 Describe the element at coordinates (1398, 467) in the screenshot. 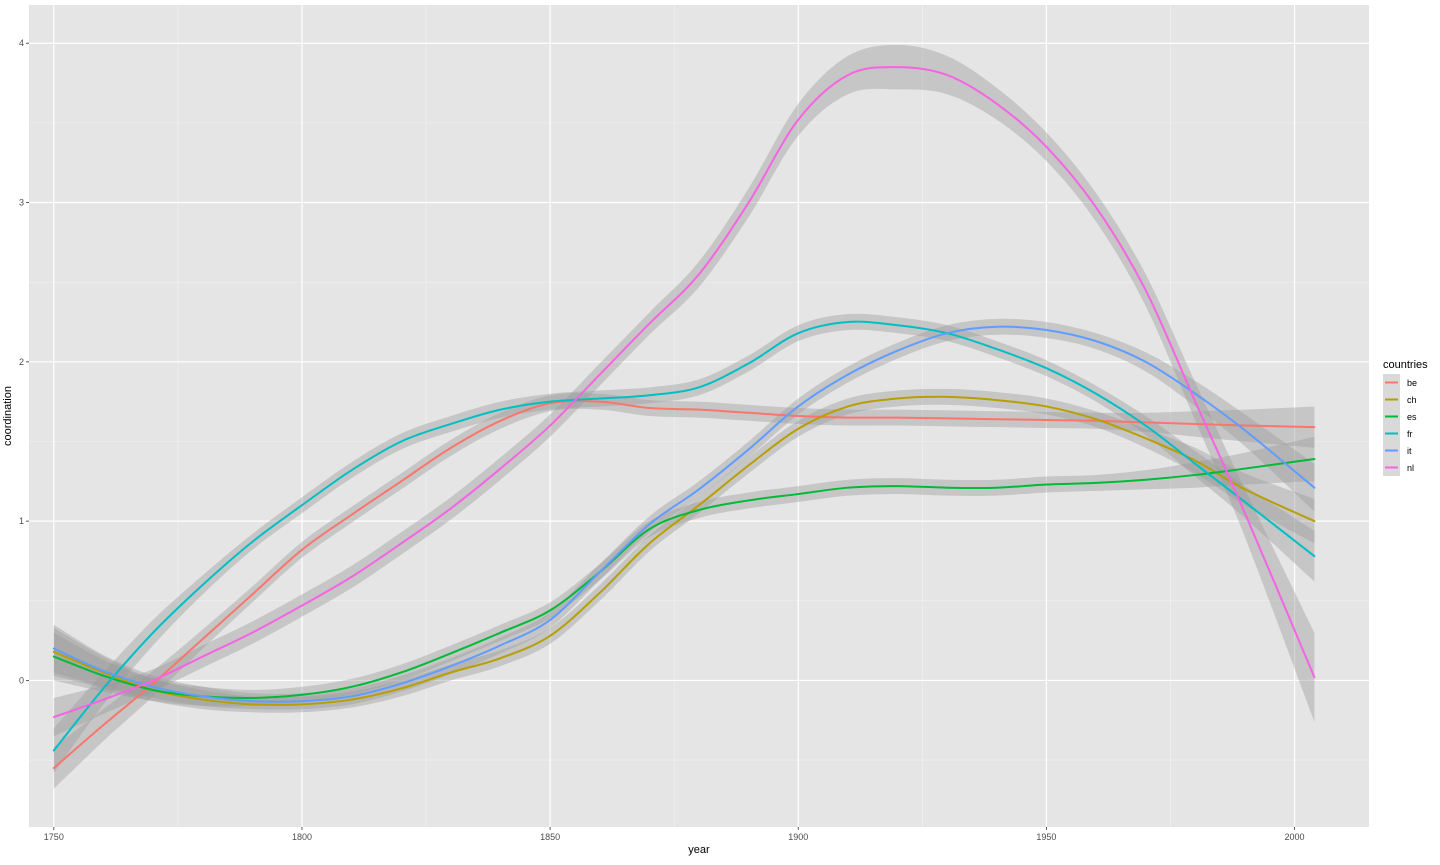

I see `legend-item-nl: nl` at that location.